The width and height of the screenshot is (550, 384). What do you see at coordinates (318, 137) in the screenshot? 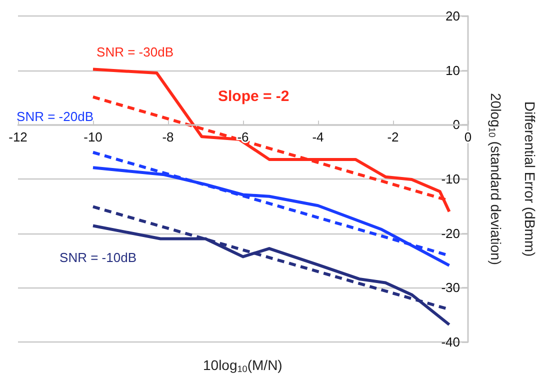
I see `x-tick-label: -4` at bounding box center [318, 137].